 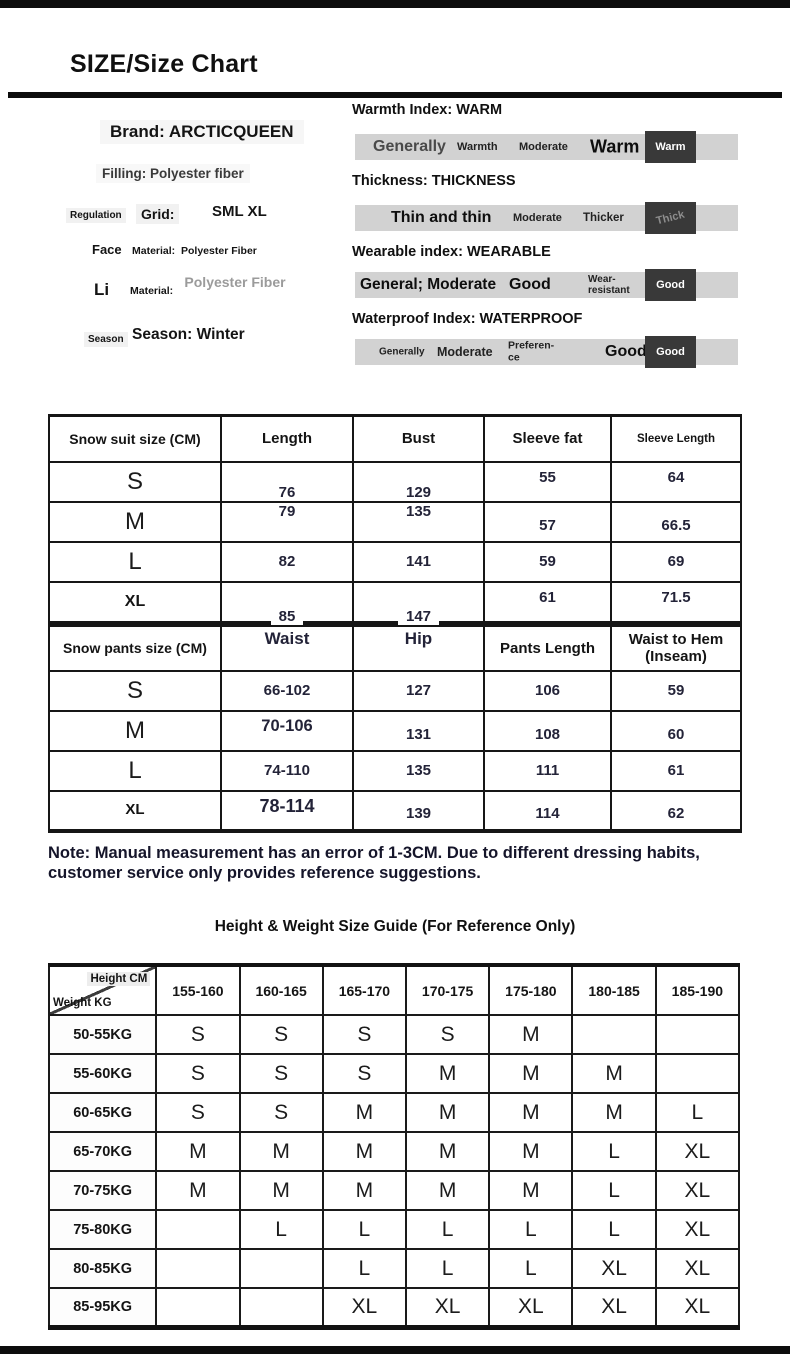 What do you see at coordinates (395, 690) in the screenshot?
I see `pants-row-s: S 66-102 127 106 59` at bounding box center [395, 690].